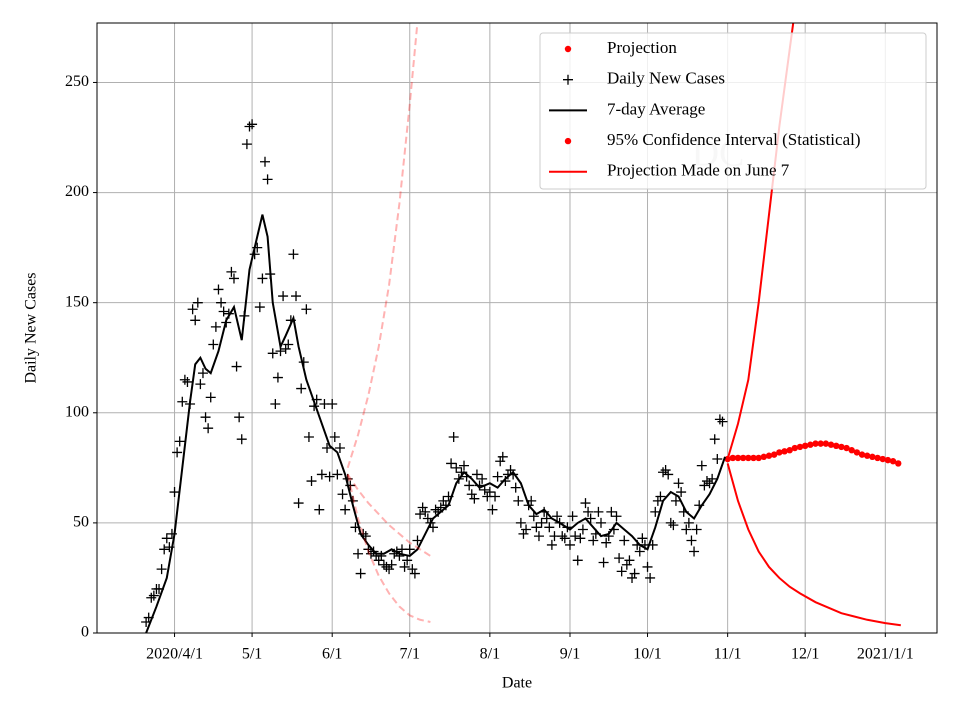 This screenshot has width=960, height=720. I want to click on y-tick-label: 150, so click(77, 301).